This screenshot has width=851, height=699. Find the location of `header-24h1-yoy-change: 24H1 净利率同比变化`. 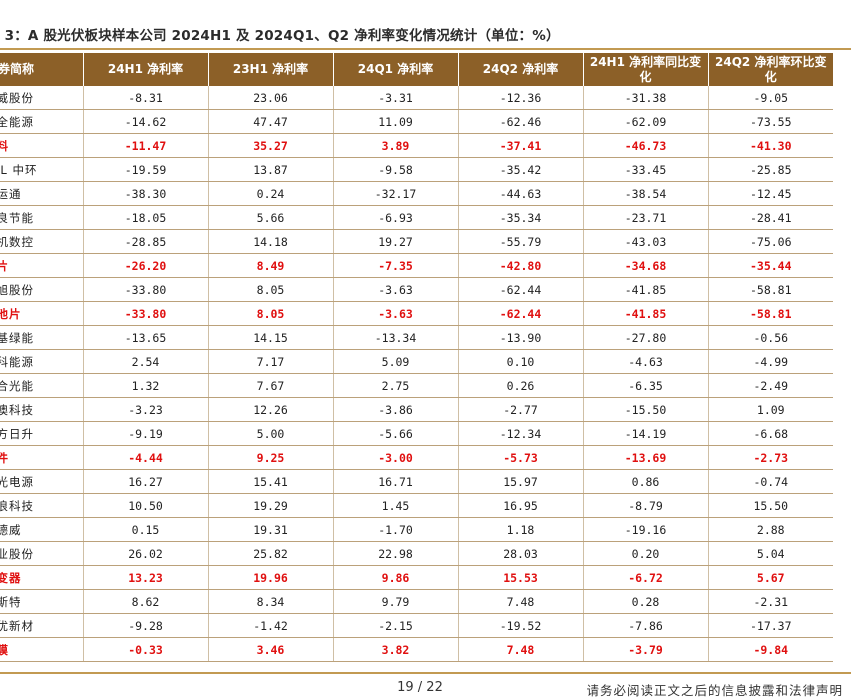

header-24h1-yoy-change: 24H1 净利率同比变化 is located at coordinates (646, 69).